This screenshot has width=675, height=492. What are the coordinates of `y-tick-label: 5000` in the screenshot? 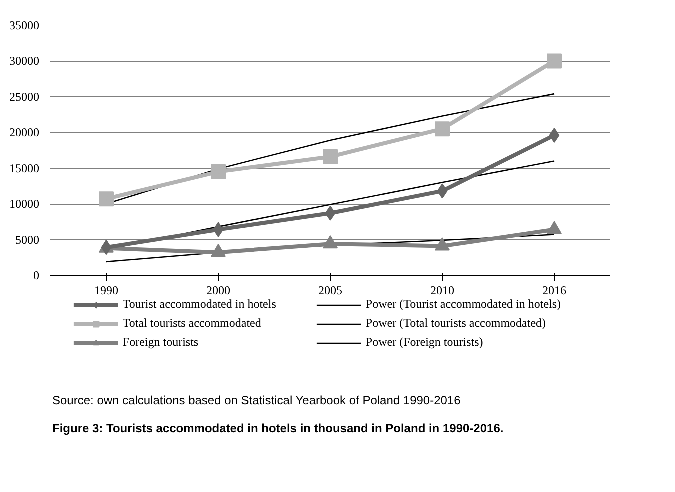 It's located at (28, 239).